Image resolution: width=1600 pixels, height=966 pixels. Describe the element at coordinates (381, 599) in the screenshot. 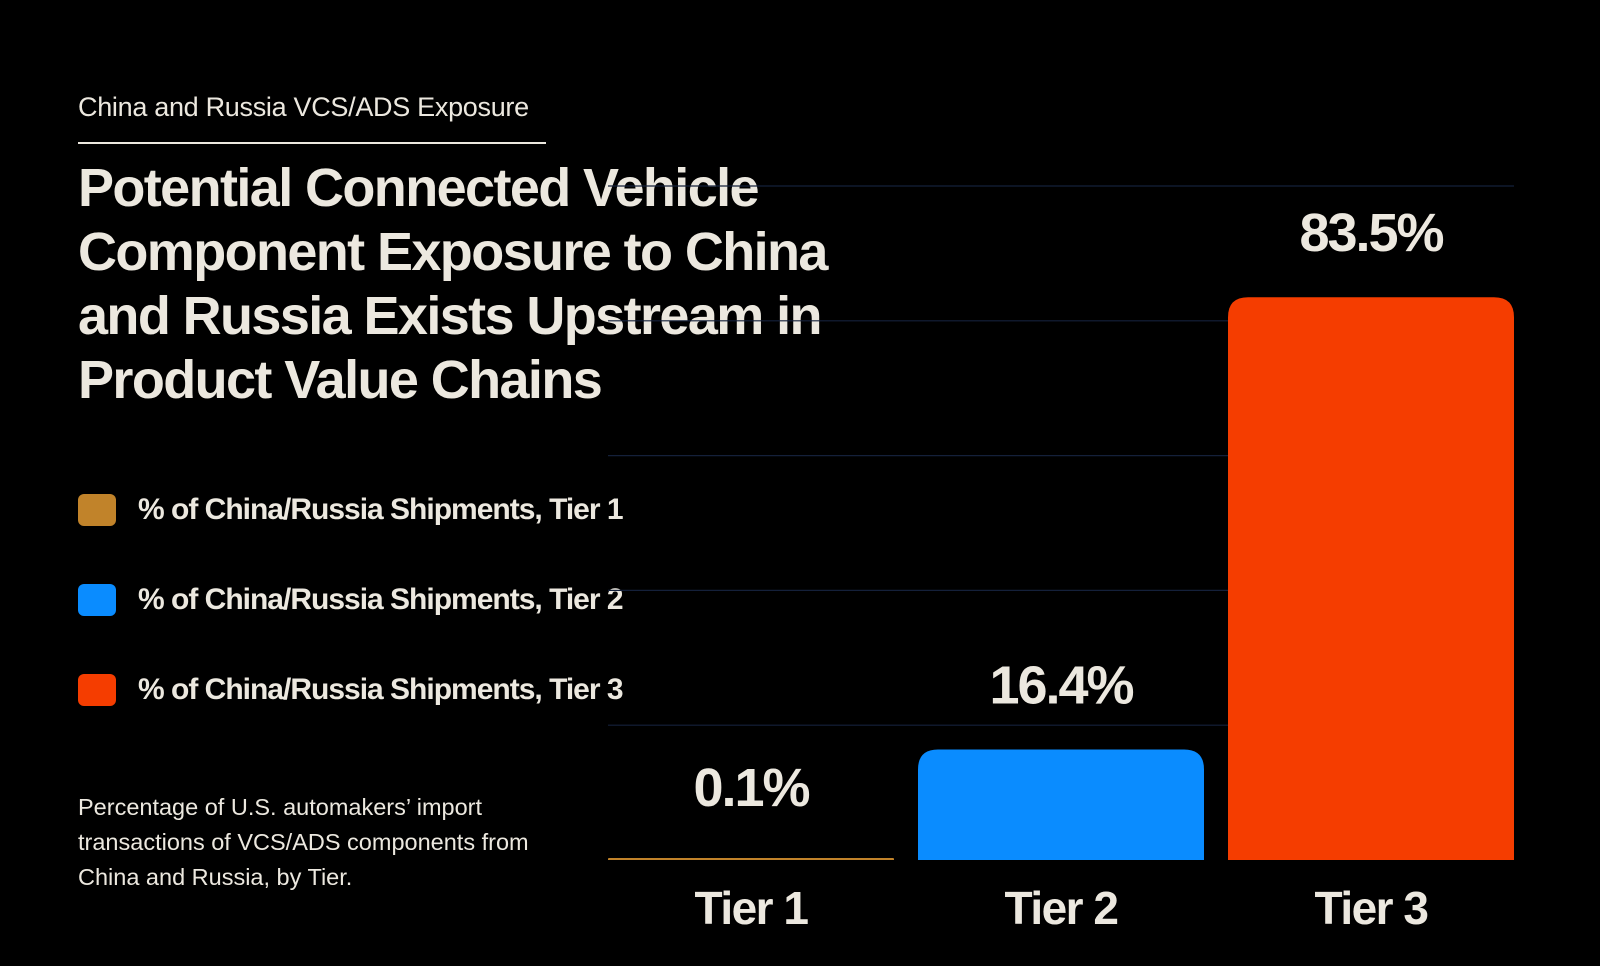

I see `legend-label-tier-2: % of China/Russia Shipments, Tier 2` at that location.